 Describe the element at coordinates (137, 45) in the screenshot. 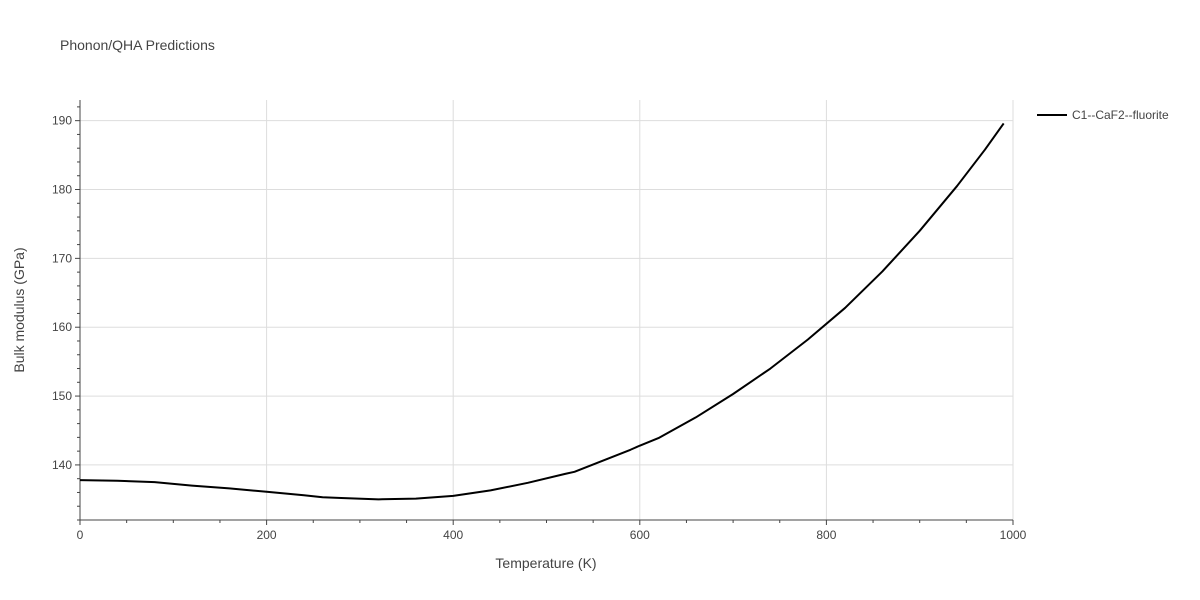

I see `chart-title: Phonon/QHA Predictions` at that location.